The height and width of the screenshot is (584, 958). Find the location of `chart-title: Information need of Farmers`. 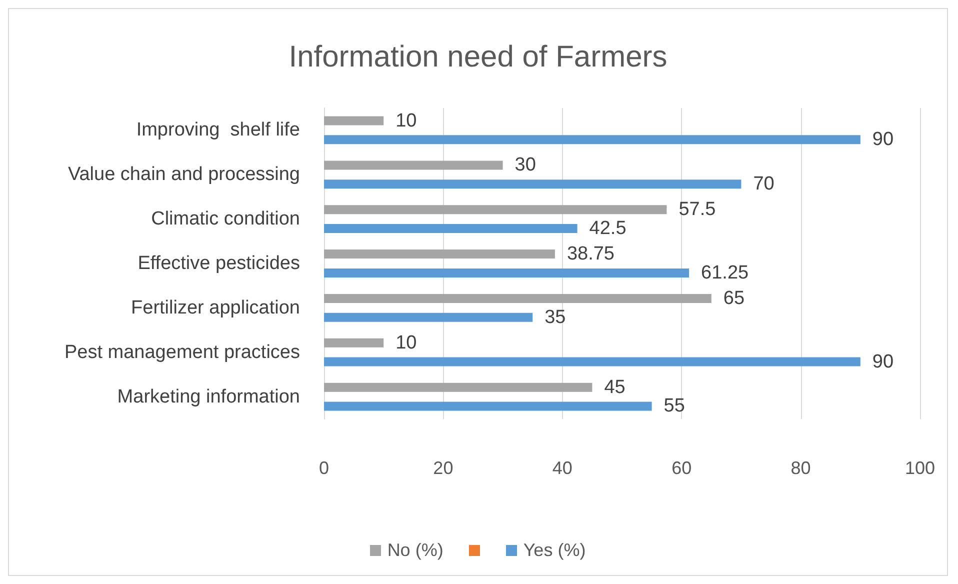

chart-title: Information need of Farmers is located at coordinates (478, 57).